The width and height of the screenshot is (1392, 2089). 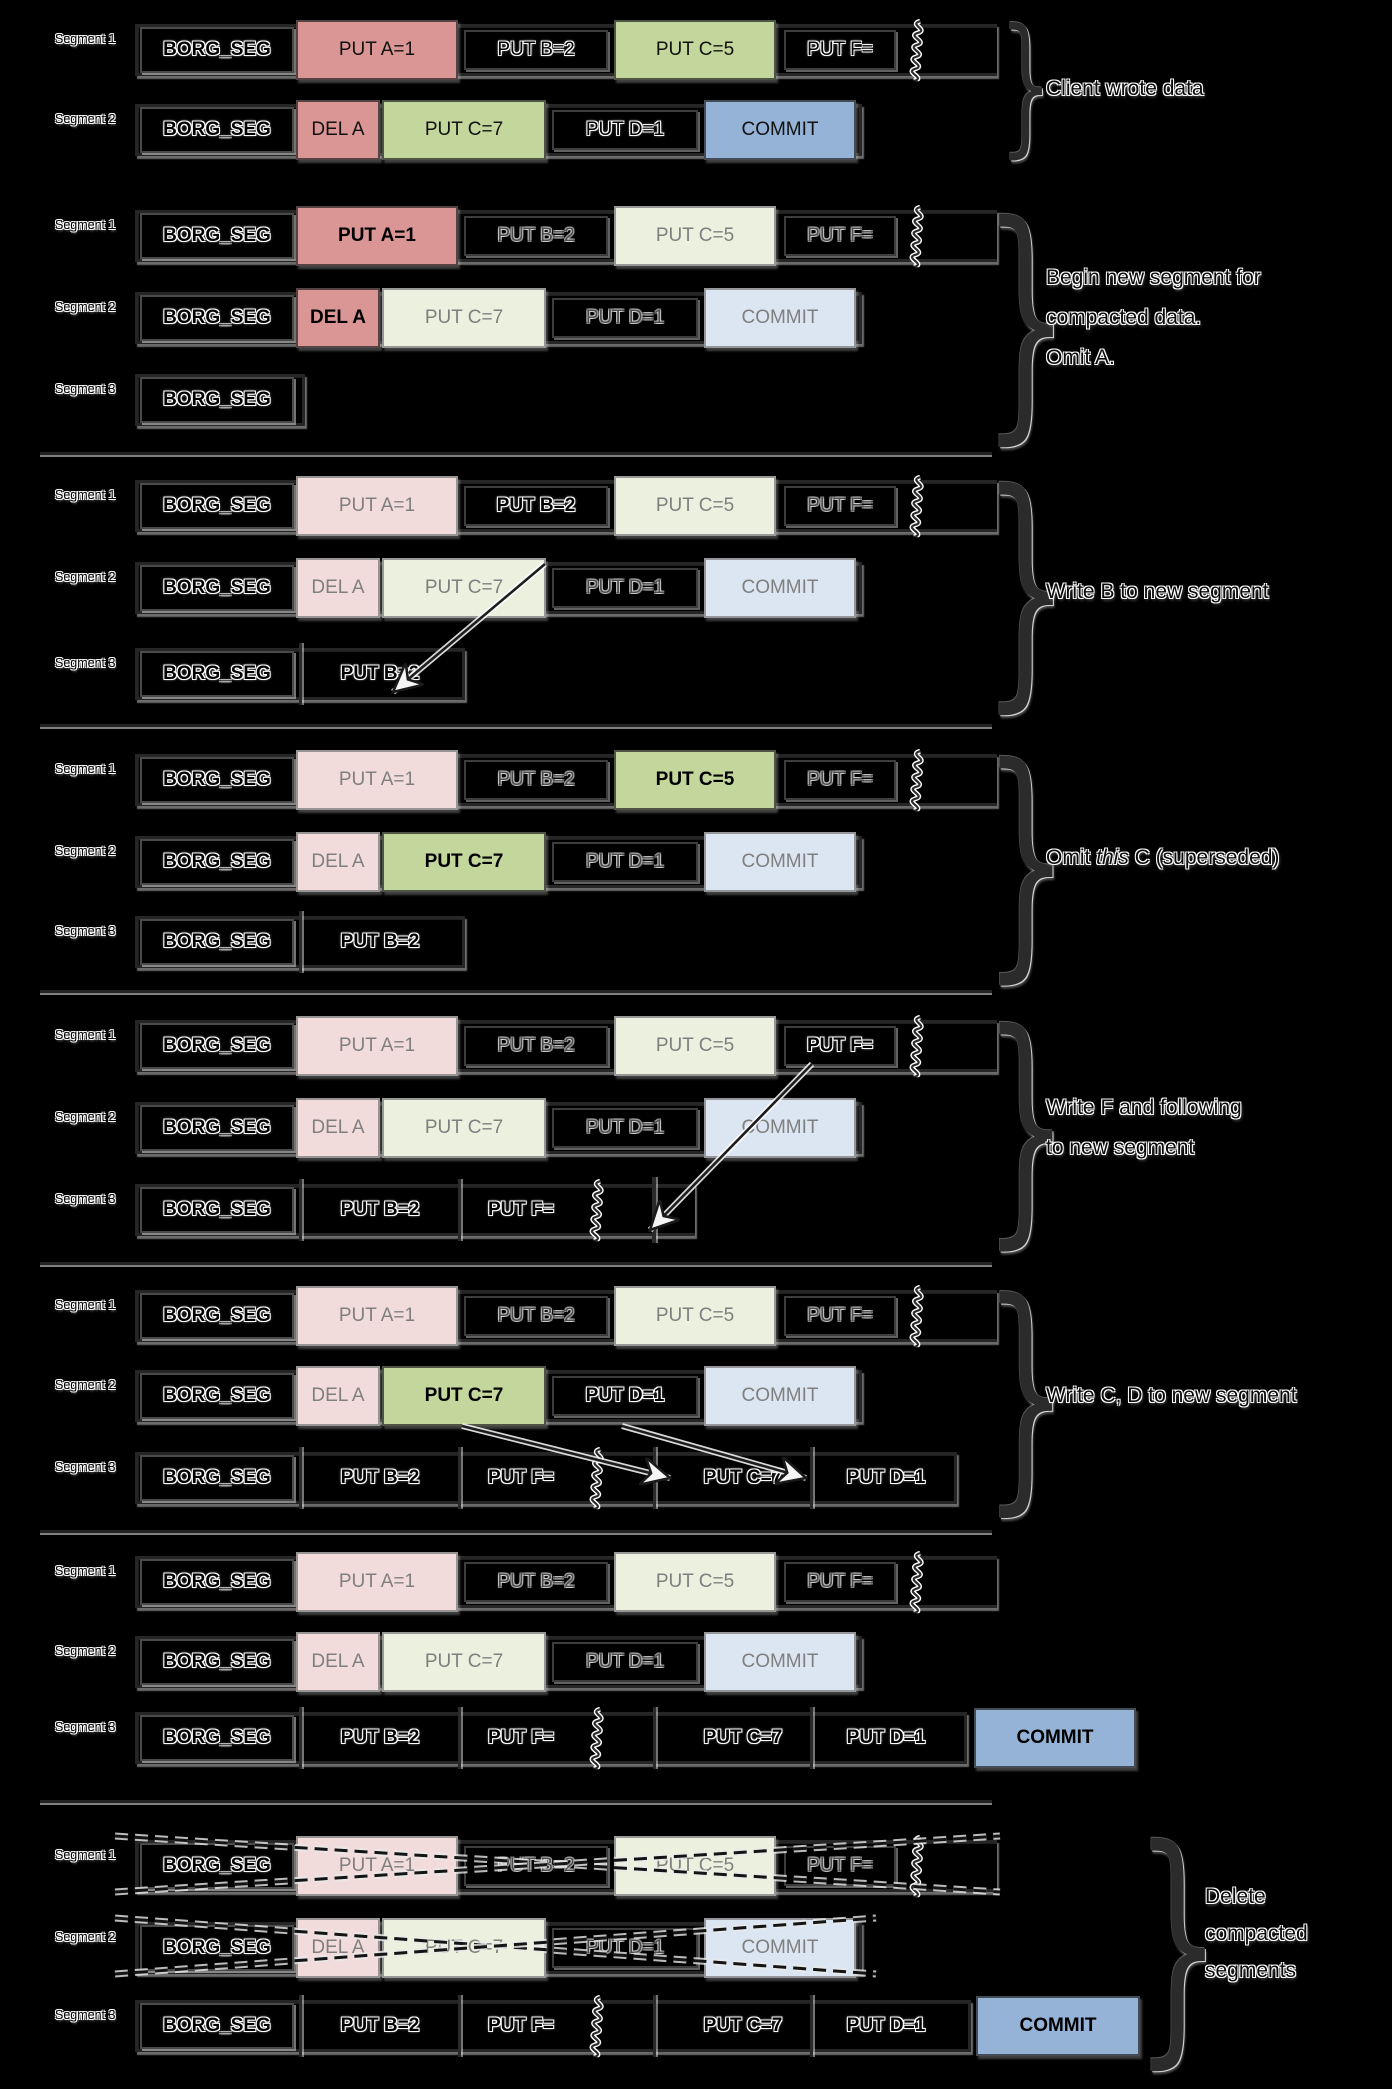 What do you see at coordinates (1120, 1147) in the screenshot?
I see `annotation-line: to new segment` at bounding box center [1120, 1147].